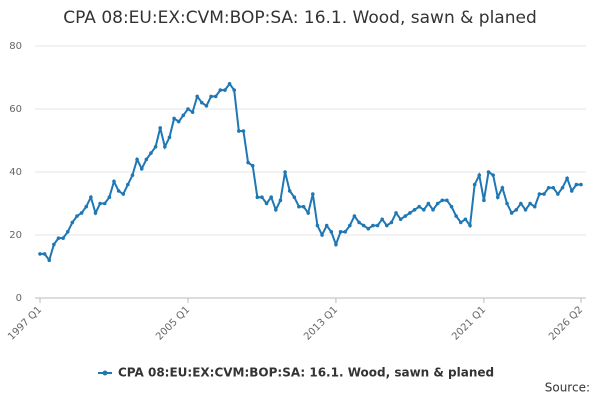 This screenshot has height=400, width=600. What do you see at coordinates (173, 323) in the screenshot?
I see `x-tick-label: 2005 Q1` at bounding box center [173, 323].